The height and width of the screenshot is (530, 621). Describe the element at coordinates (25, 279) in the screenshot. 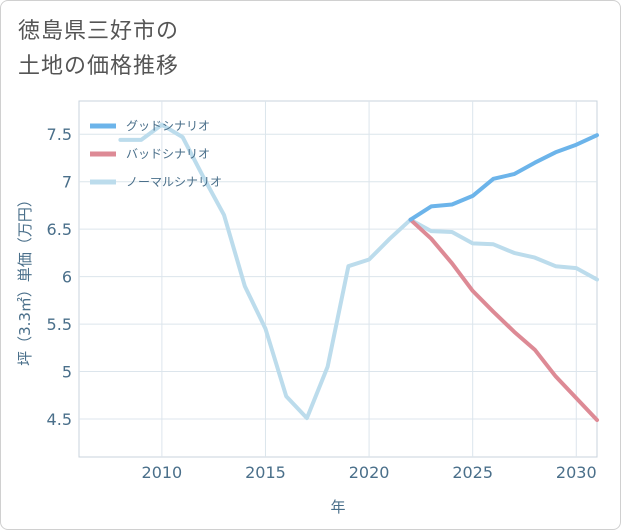

I see `y-axis-title: 坪（3.3㎡）単価（万円）` at that location.